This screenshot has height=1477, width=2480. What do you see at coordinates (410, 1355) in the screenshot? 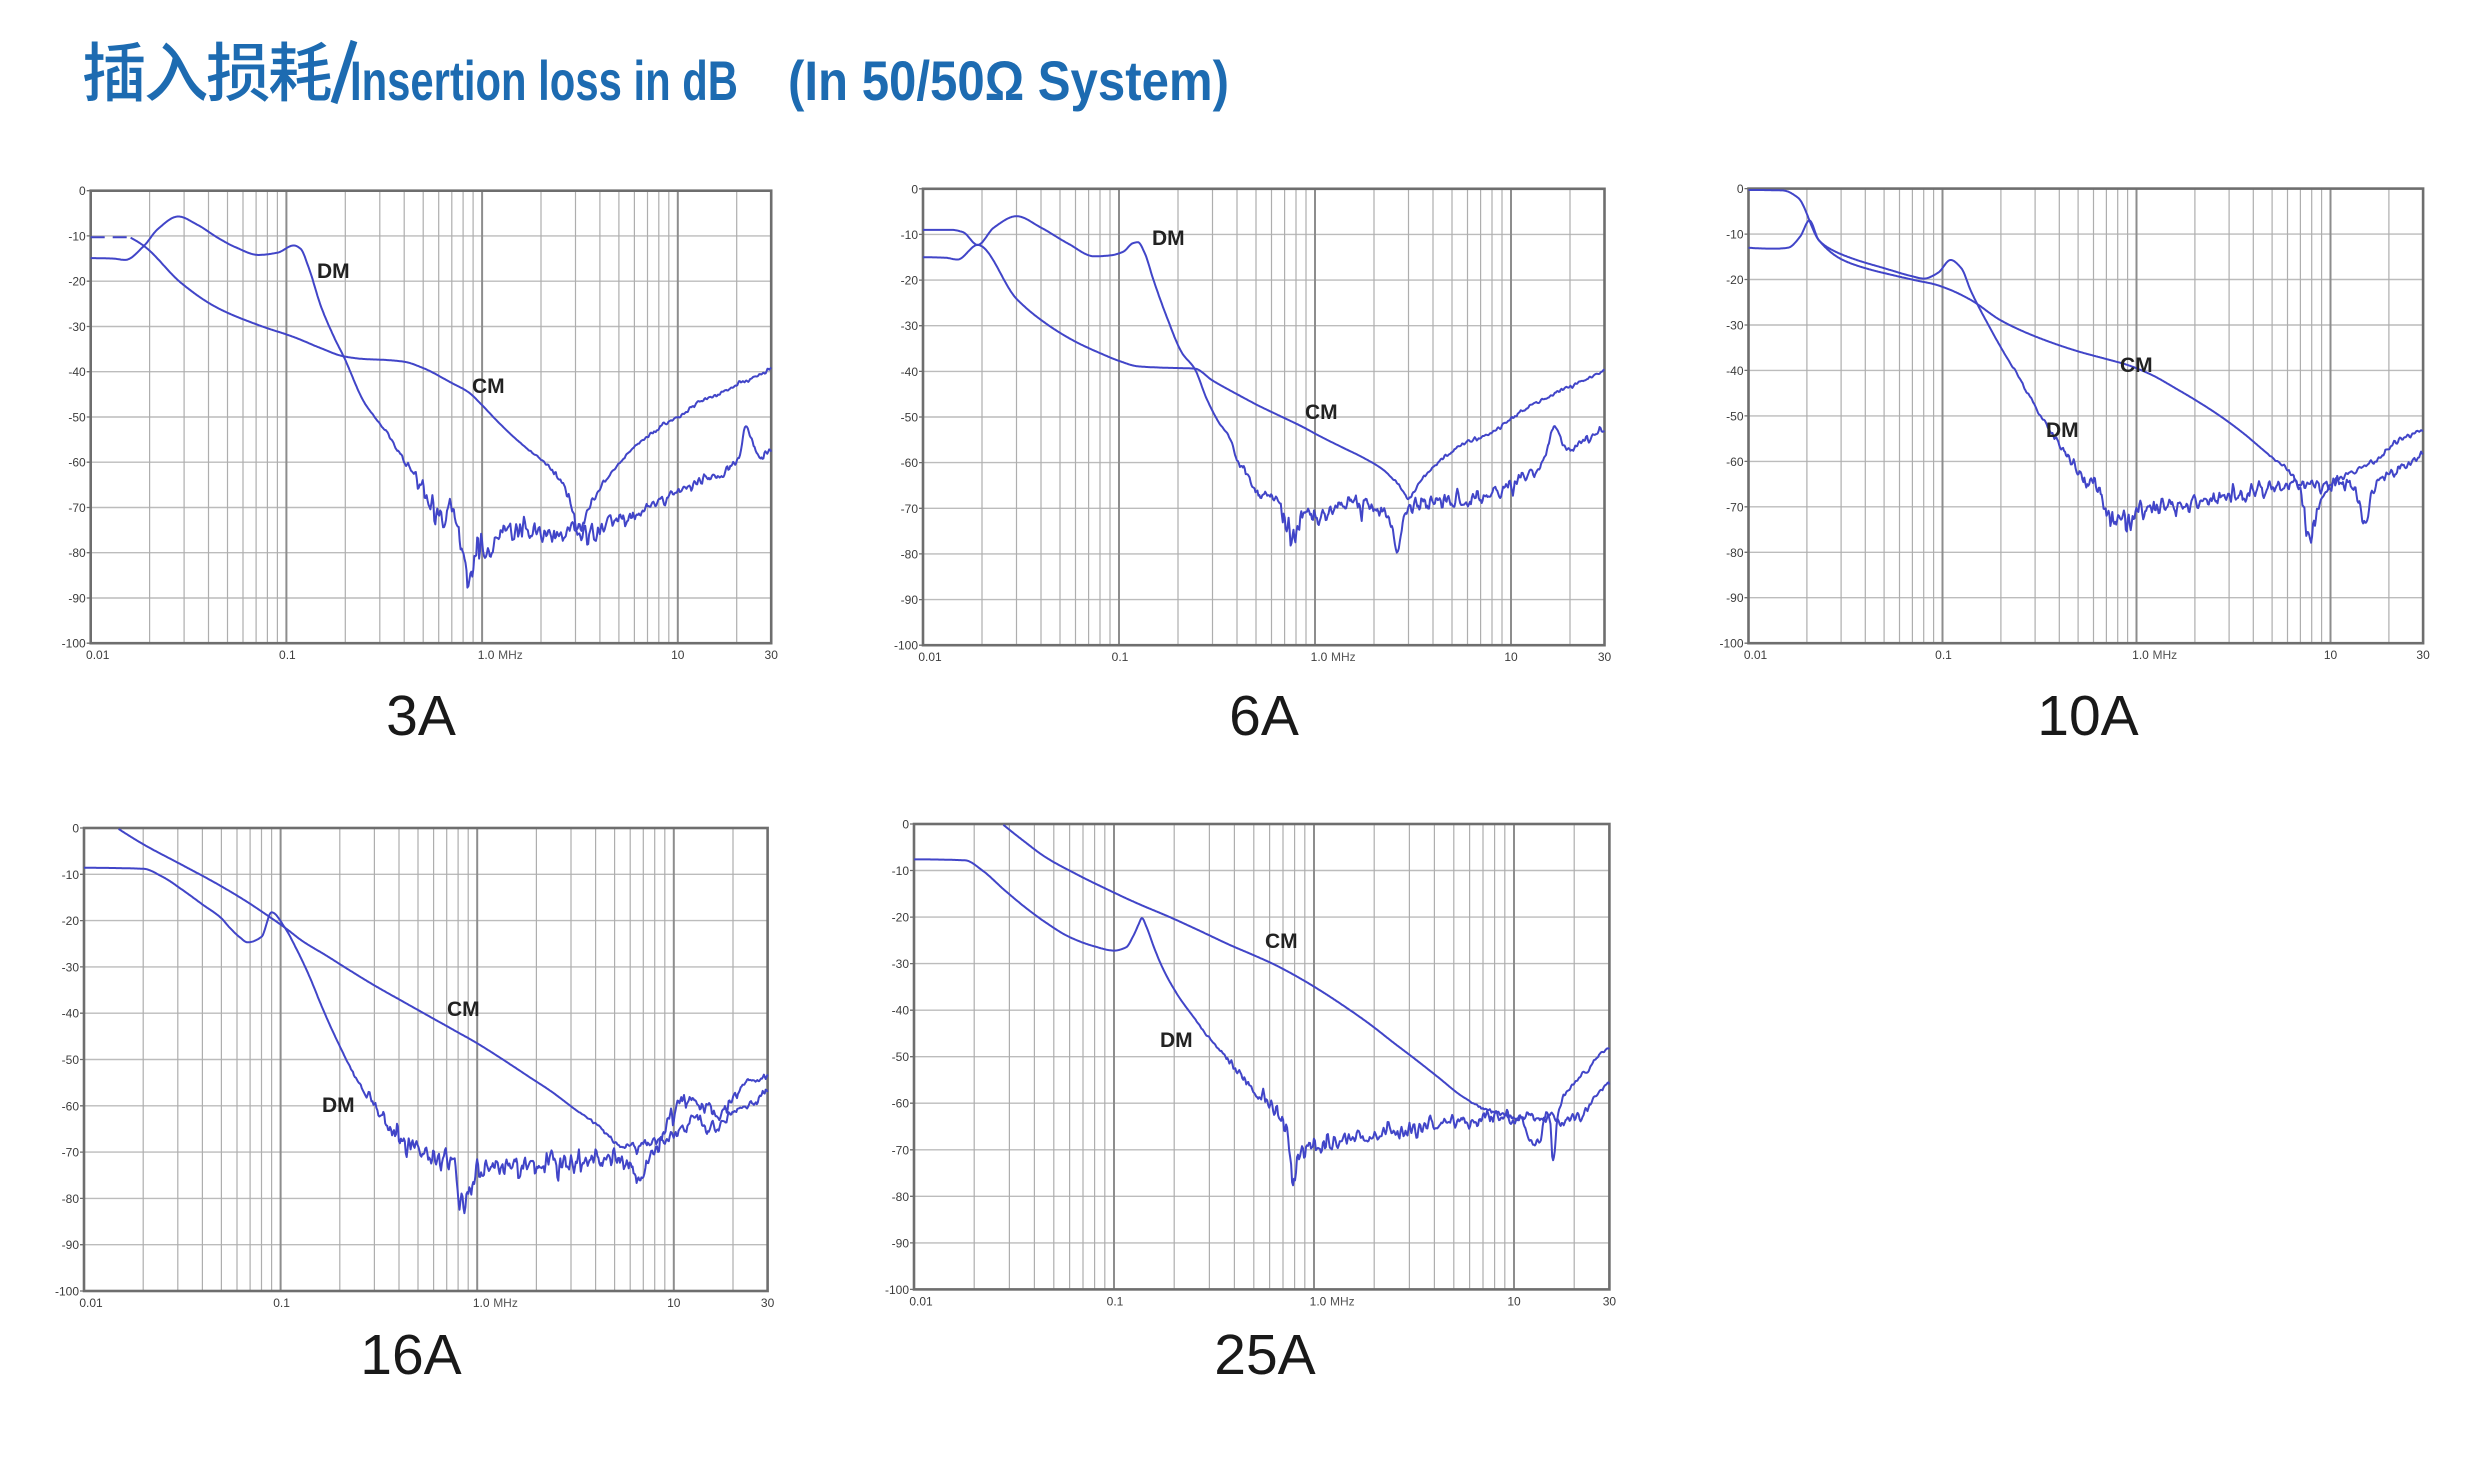
I see `svg-text: 16A` at bounding box center [410, 1355].